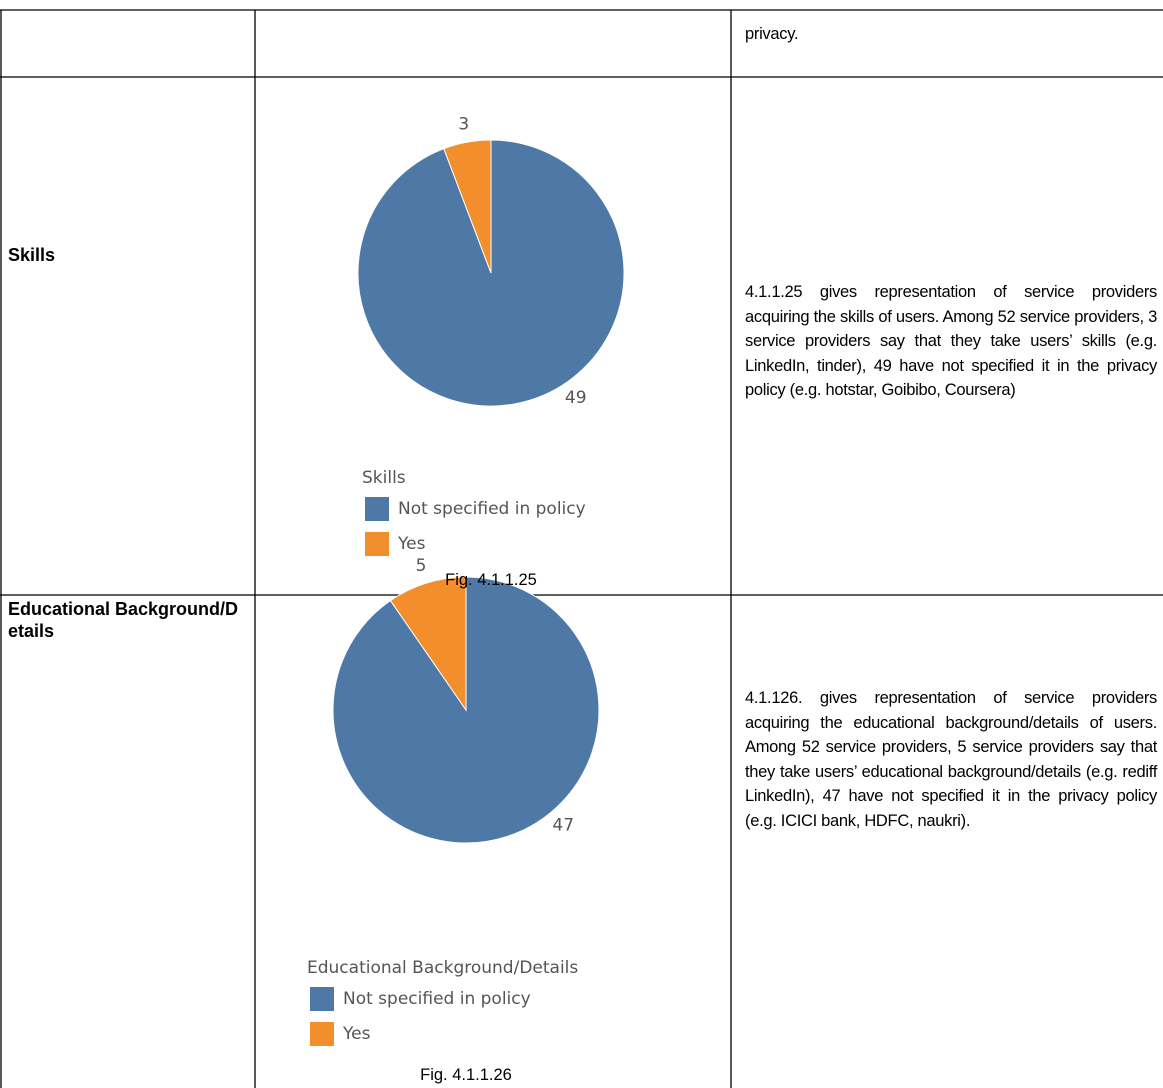 Image resolution: width=1163 pixels, height=1088 pixels. Describe the element at coordinates (463, 124) in the screenshot. I see `slice-label: 3` at that location.